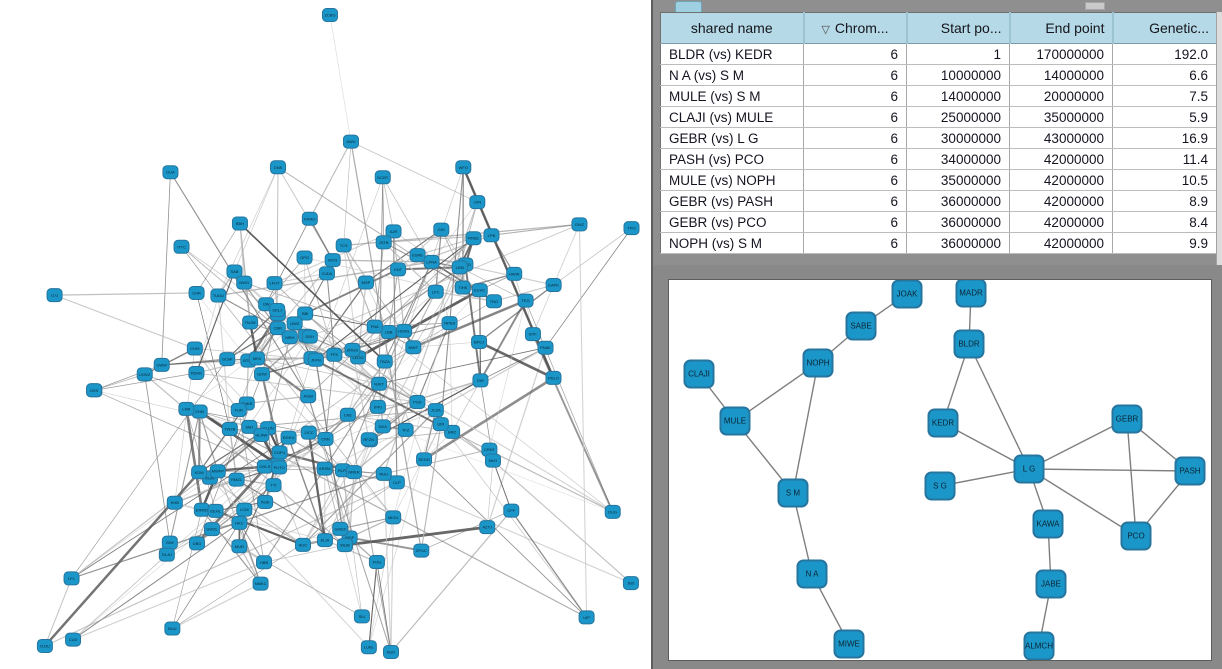 The height and width of the screenshot is (669, 1222). Describe the element at coordinates (971, 294) in the screenshot. I see `node-madr: MADR` at that location.